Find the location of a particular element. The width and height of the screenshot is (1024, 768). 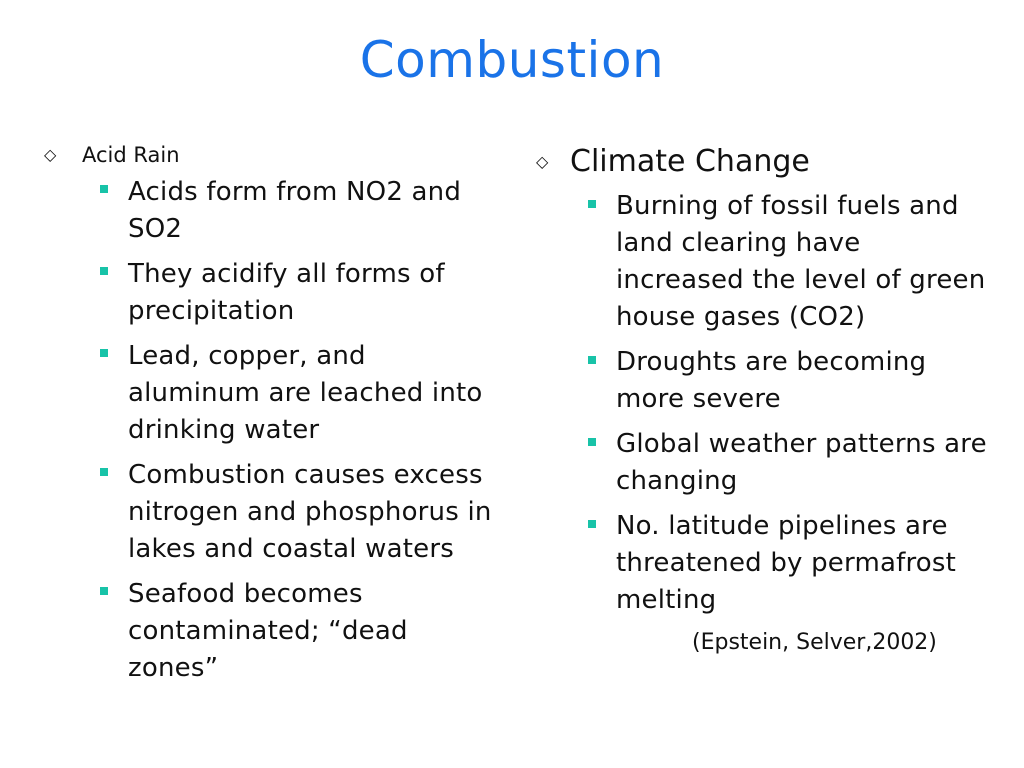

slide-title: Combustion is located at coordinates (512, 60).